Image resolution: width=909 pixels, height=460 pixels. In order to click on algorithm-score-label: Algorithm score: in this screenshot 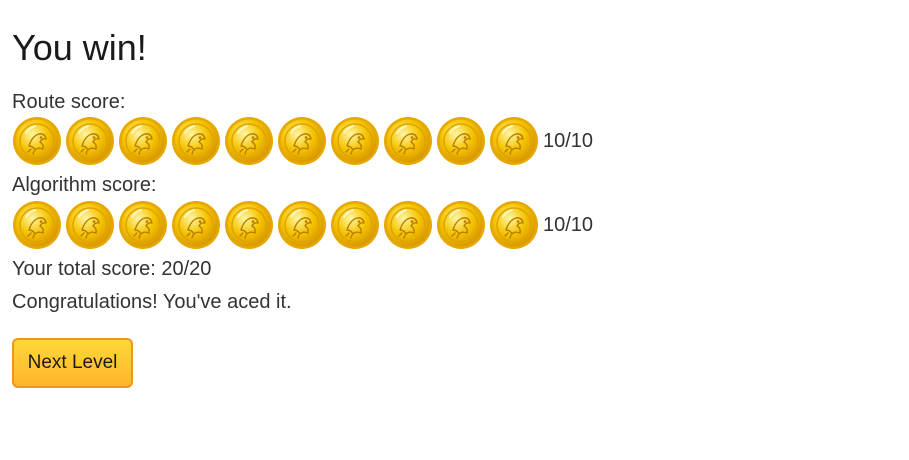, I will do `click(84, 185)`.